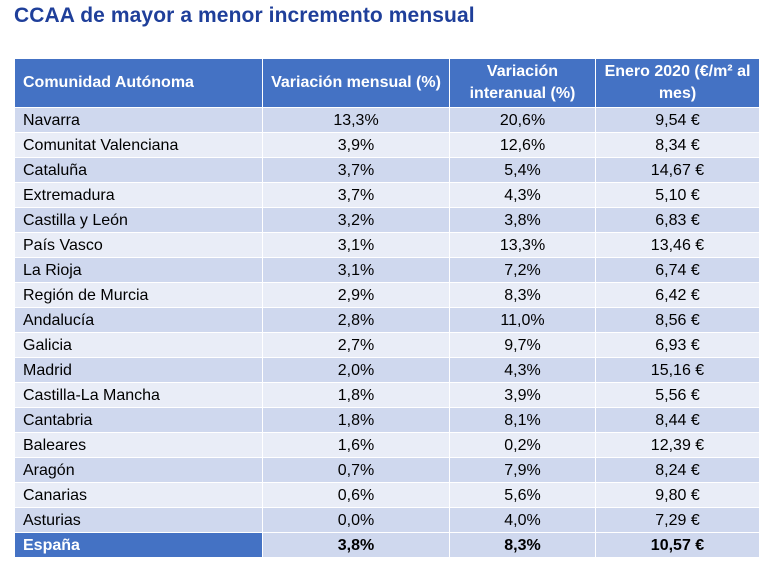  Describe the element at coordinates (677, 170) in the screenshot. I see `cell-precio-enero: 14,67 €` at that location.